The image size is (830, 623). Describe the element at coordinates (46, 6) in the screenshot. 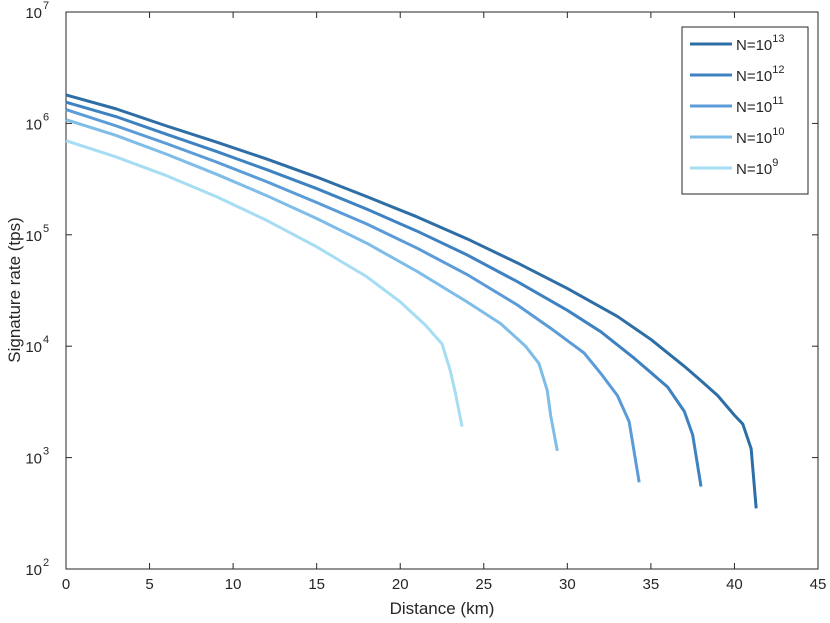

I see `y-tick-exponent: 7` at that location.